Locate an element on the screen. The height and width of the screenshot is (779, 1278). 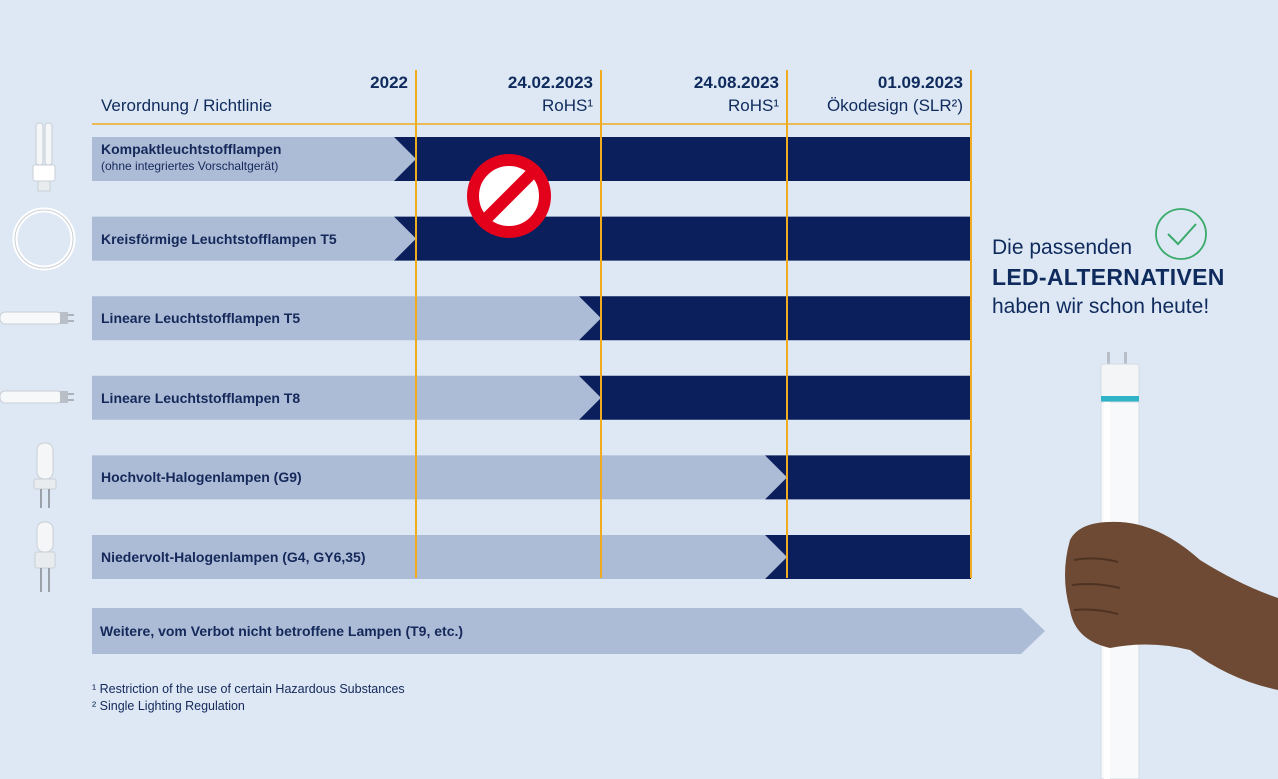
row-label-0: Kompaktleuchtstofflampen is located at coordinates (191, 149).